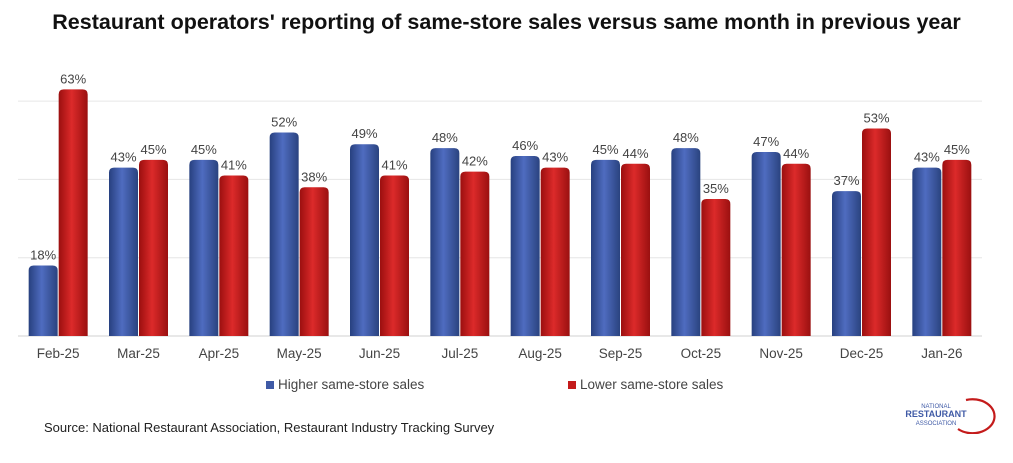 The height and width of the screenshot is (463, 1013). What do you see at coordinates (686, 137) in the screenshot?
I see `data-label-higher-oct-25: 48%` at bounding box center [686, 137].